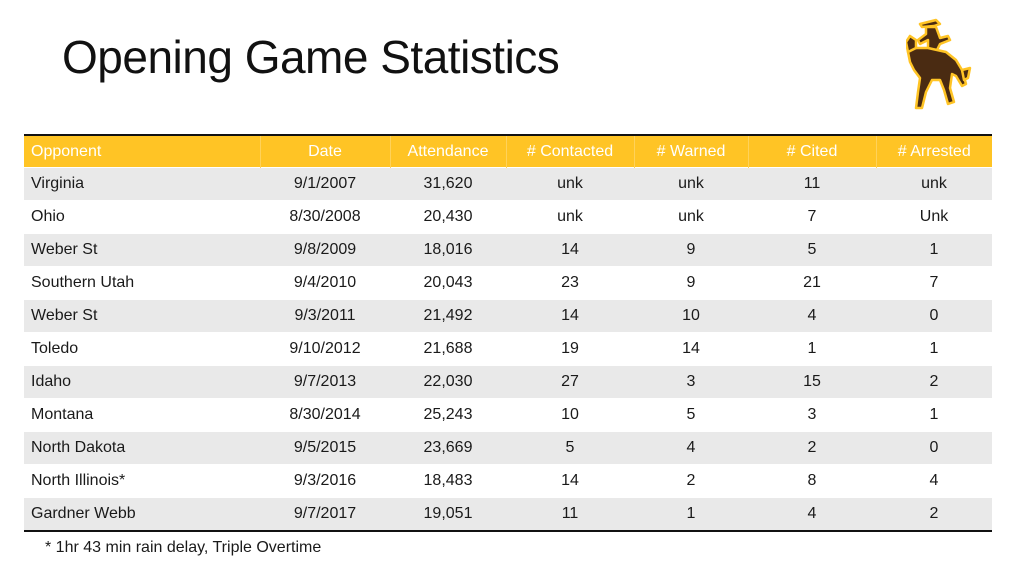 This screenshot has width=1024, height=576. I want to click on table-row: Gardner Webb 9/7/2017 19,051 11 1 4 2, so click(508, 513).